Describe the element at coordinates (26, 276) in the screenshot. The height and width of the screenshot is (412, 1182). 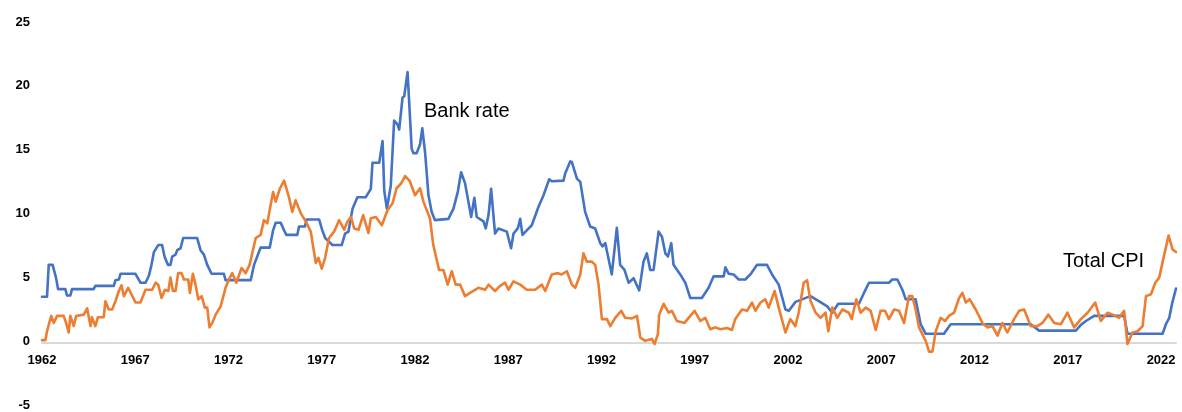
I see `y-tick-label: 5` at that location.